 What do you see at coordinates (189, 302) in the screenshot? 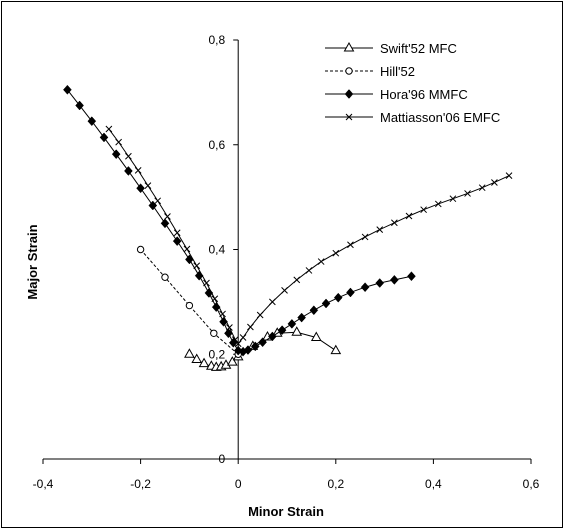
I see `series-line` at bounding box center [189, 302].